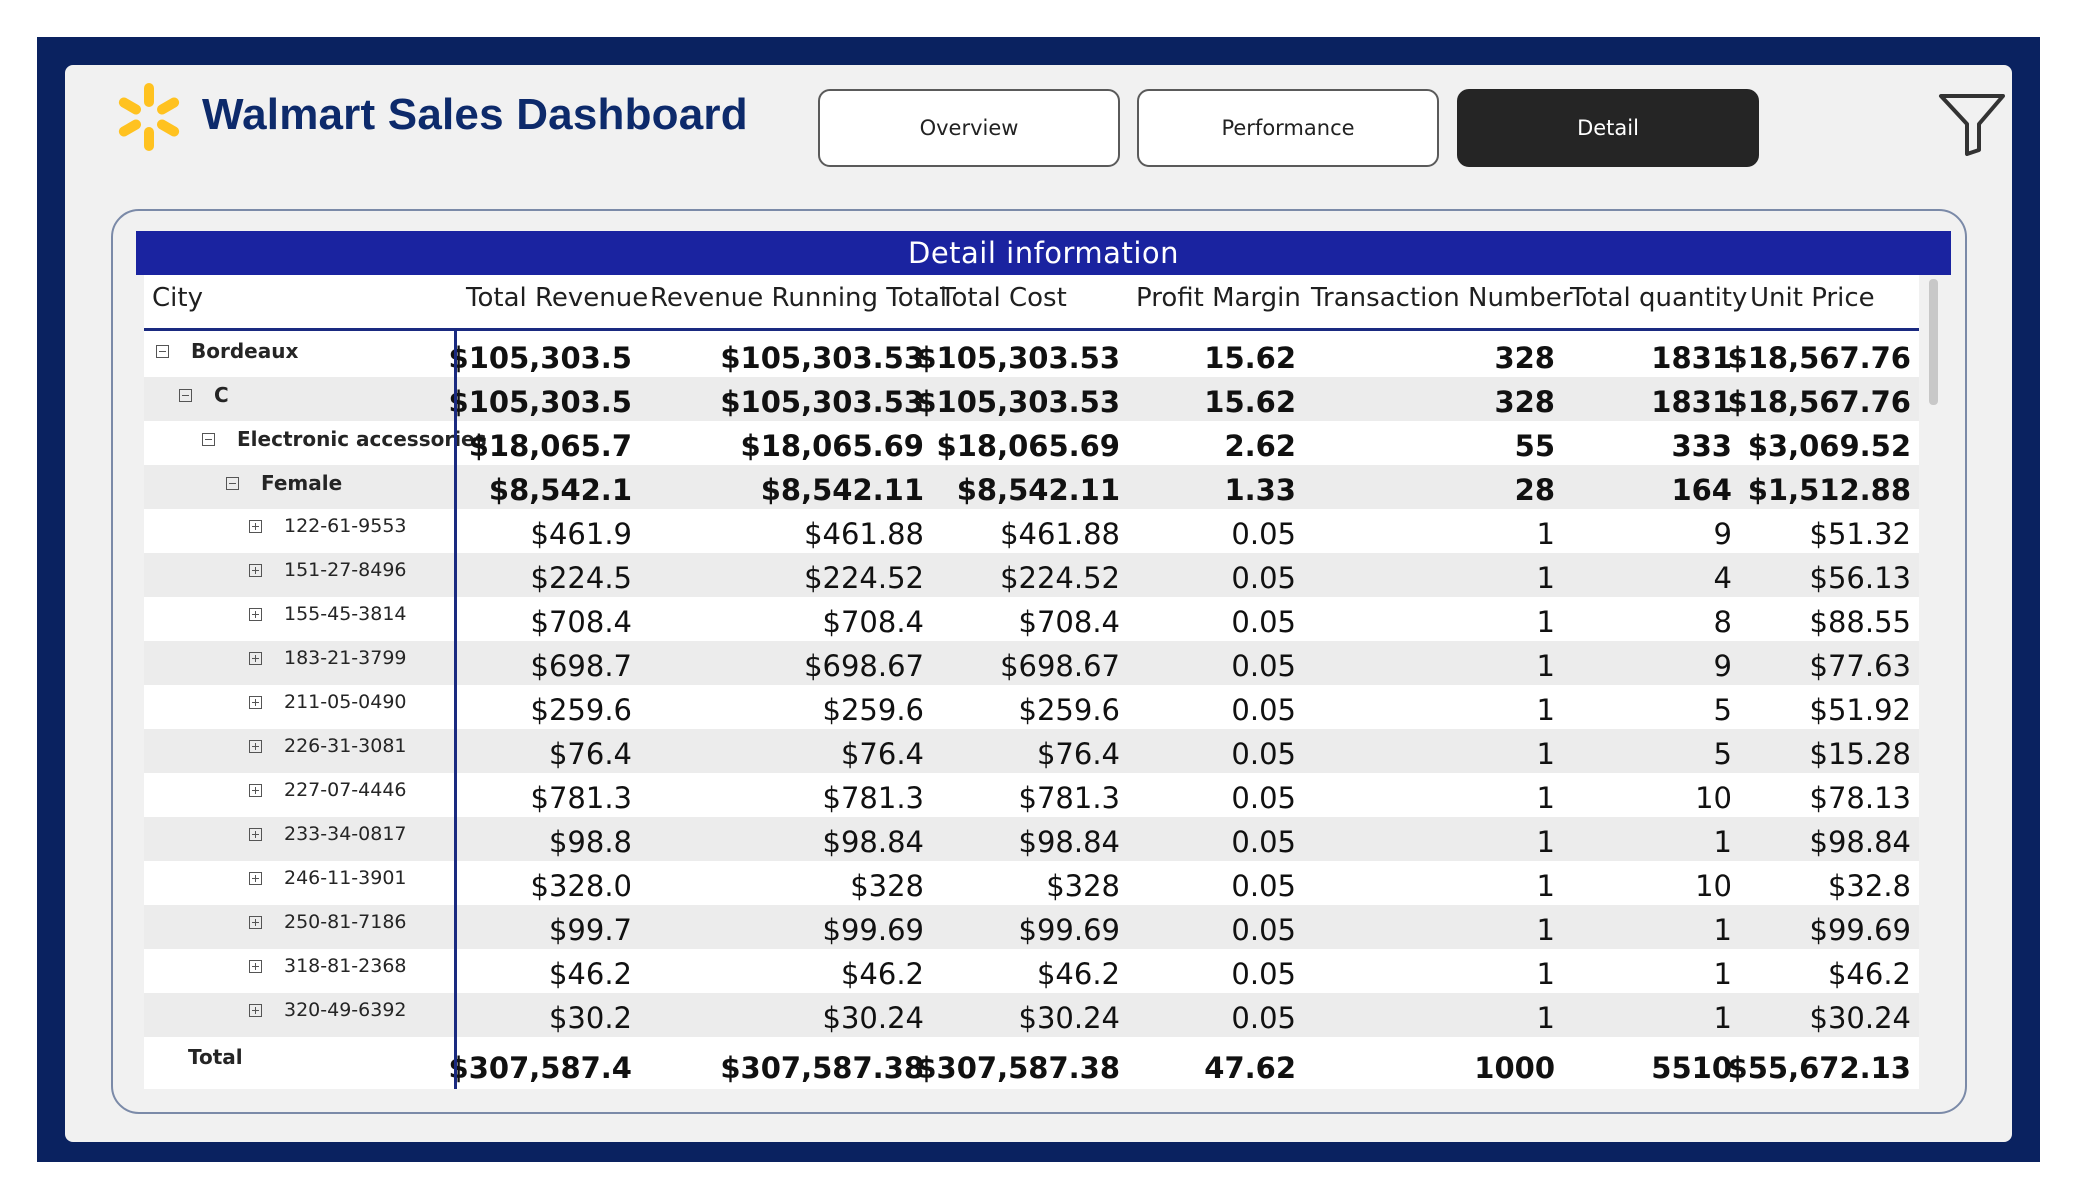 This screenshot has width=2075, height=1200. I want to click on row-header-cell: 227-07-4446, so click(328, 790).